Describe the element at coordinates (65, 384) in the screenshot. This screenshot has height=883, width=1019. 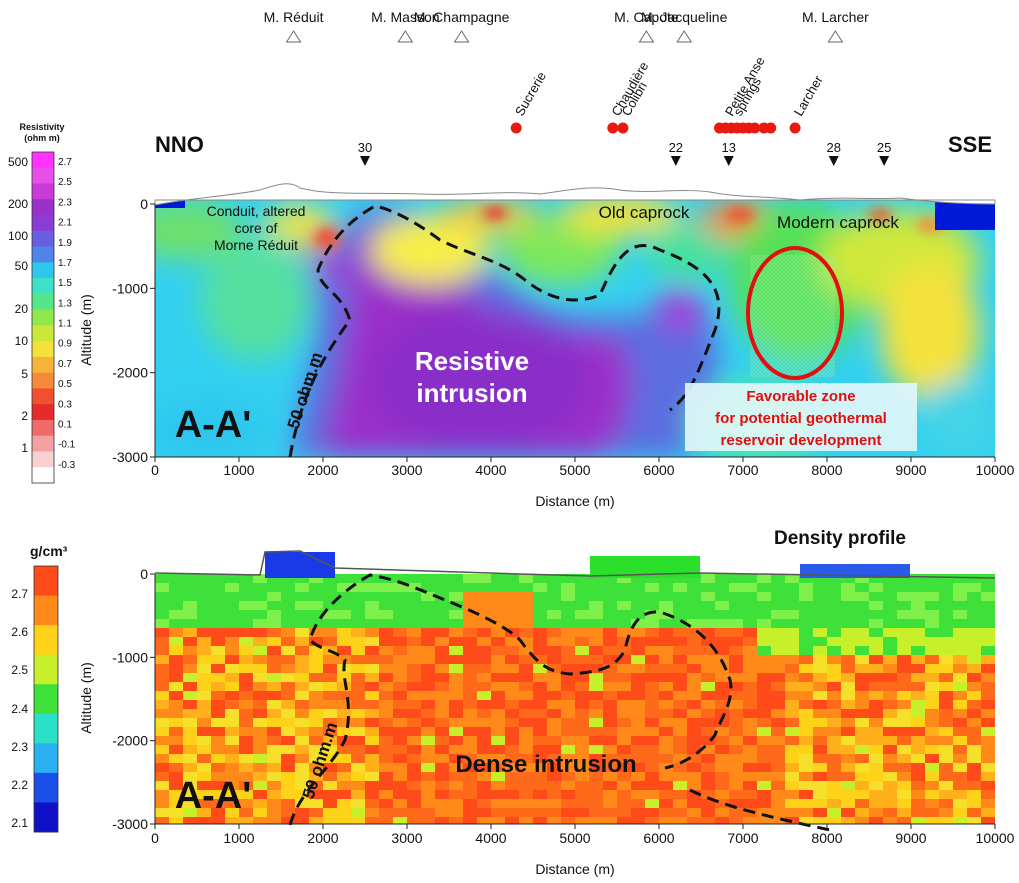
I see `resistivity-log-label: 0.5` at that location.